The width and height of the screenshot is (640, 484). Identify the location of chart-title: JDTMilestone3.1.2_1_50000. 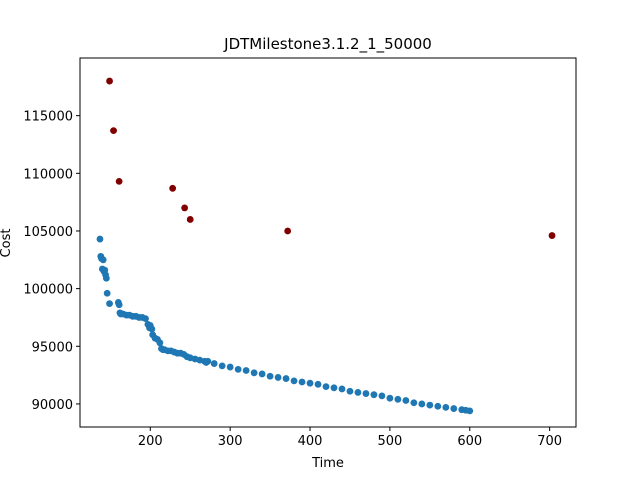
(327, 44).